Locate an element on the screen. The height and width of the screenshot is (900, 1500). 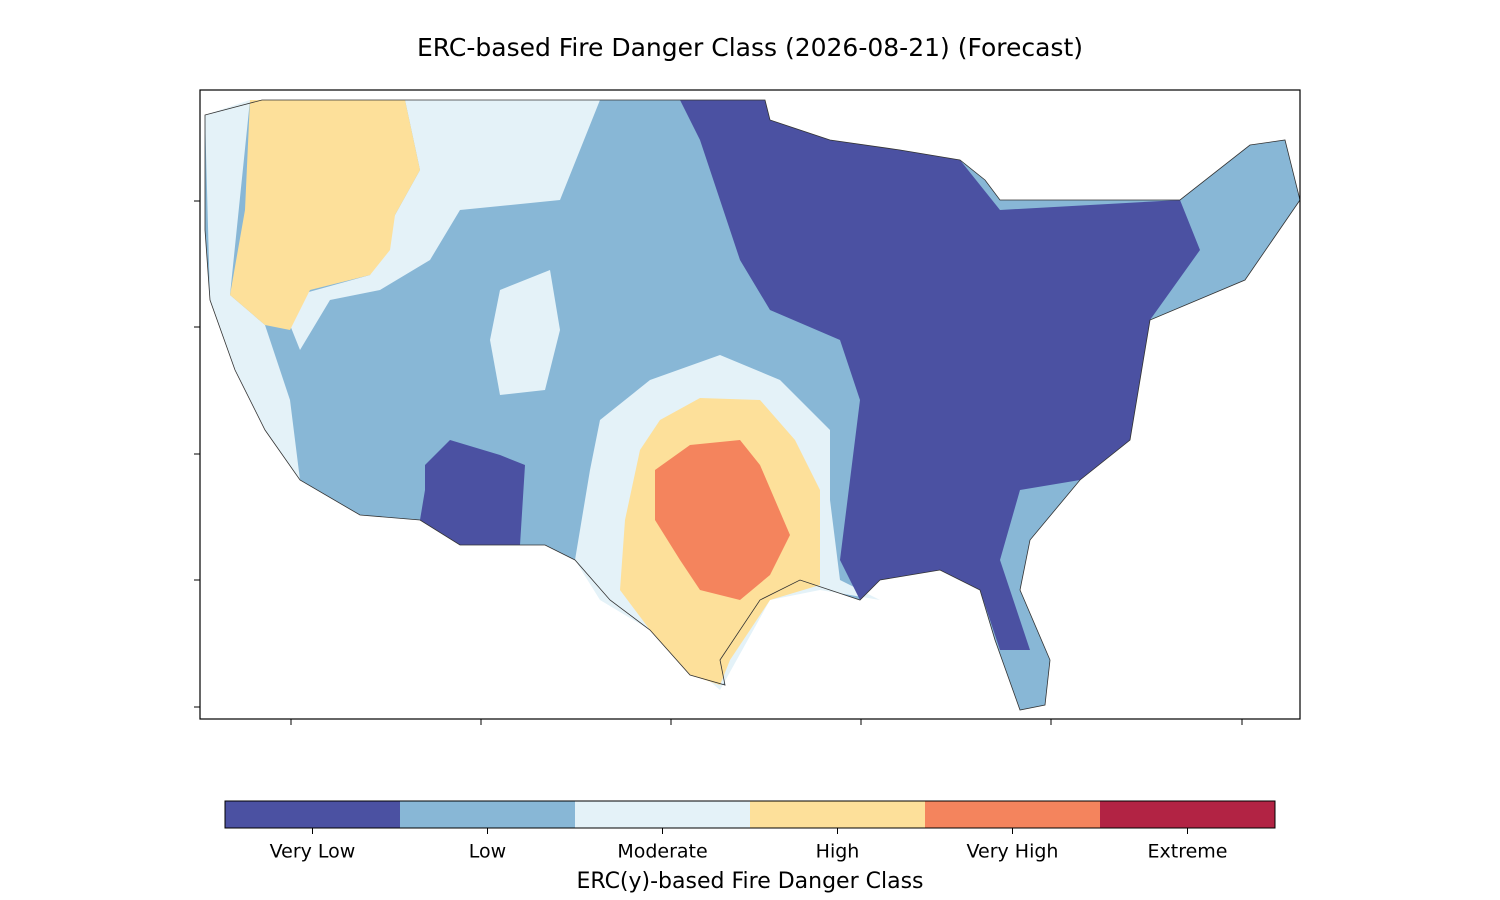
region-high is located at coordinates (325, 215).